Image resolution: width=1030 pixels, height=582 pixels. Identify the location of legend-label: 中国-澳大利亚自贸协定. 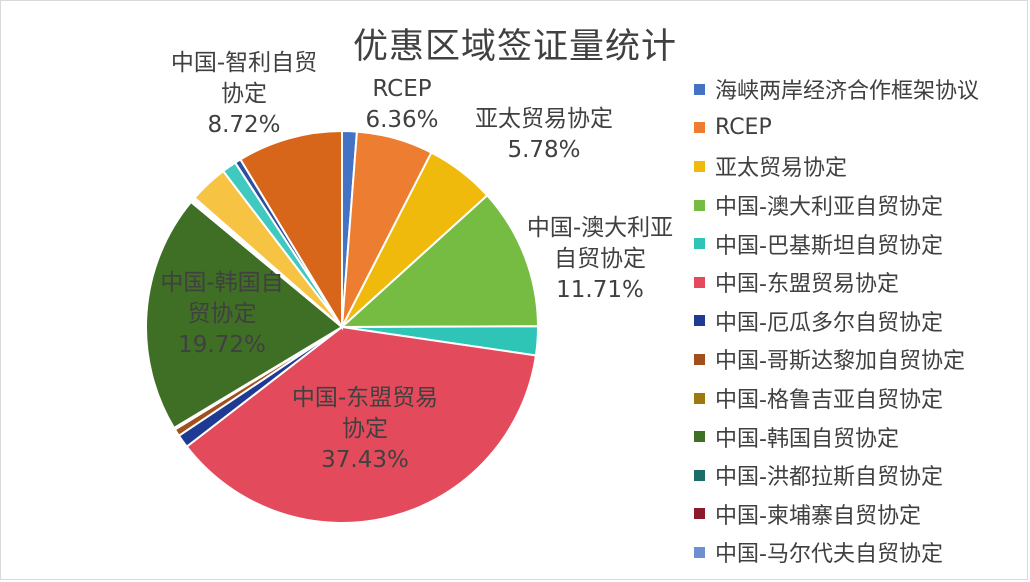
(829, 208).